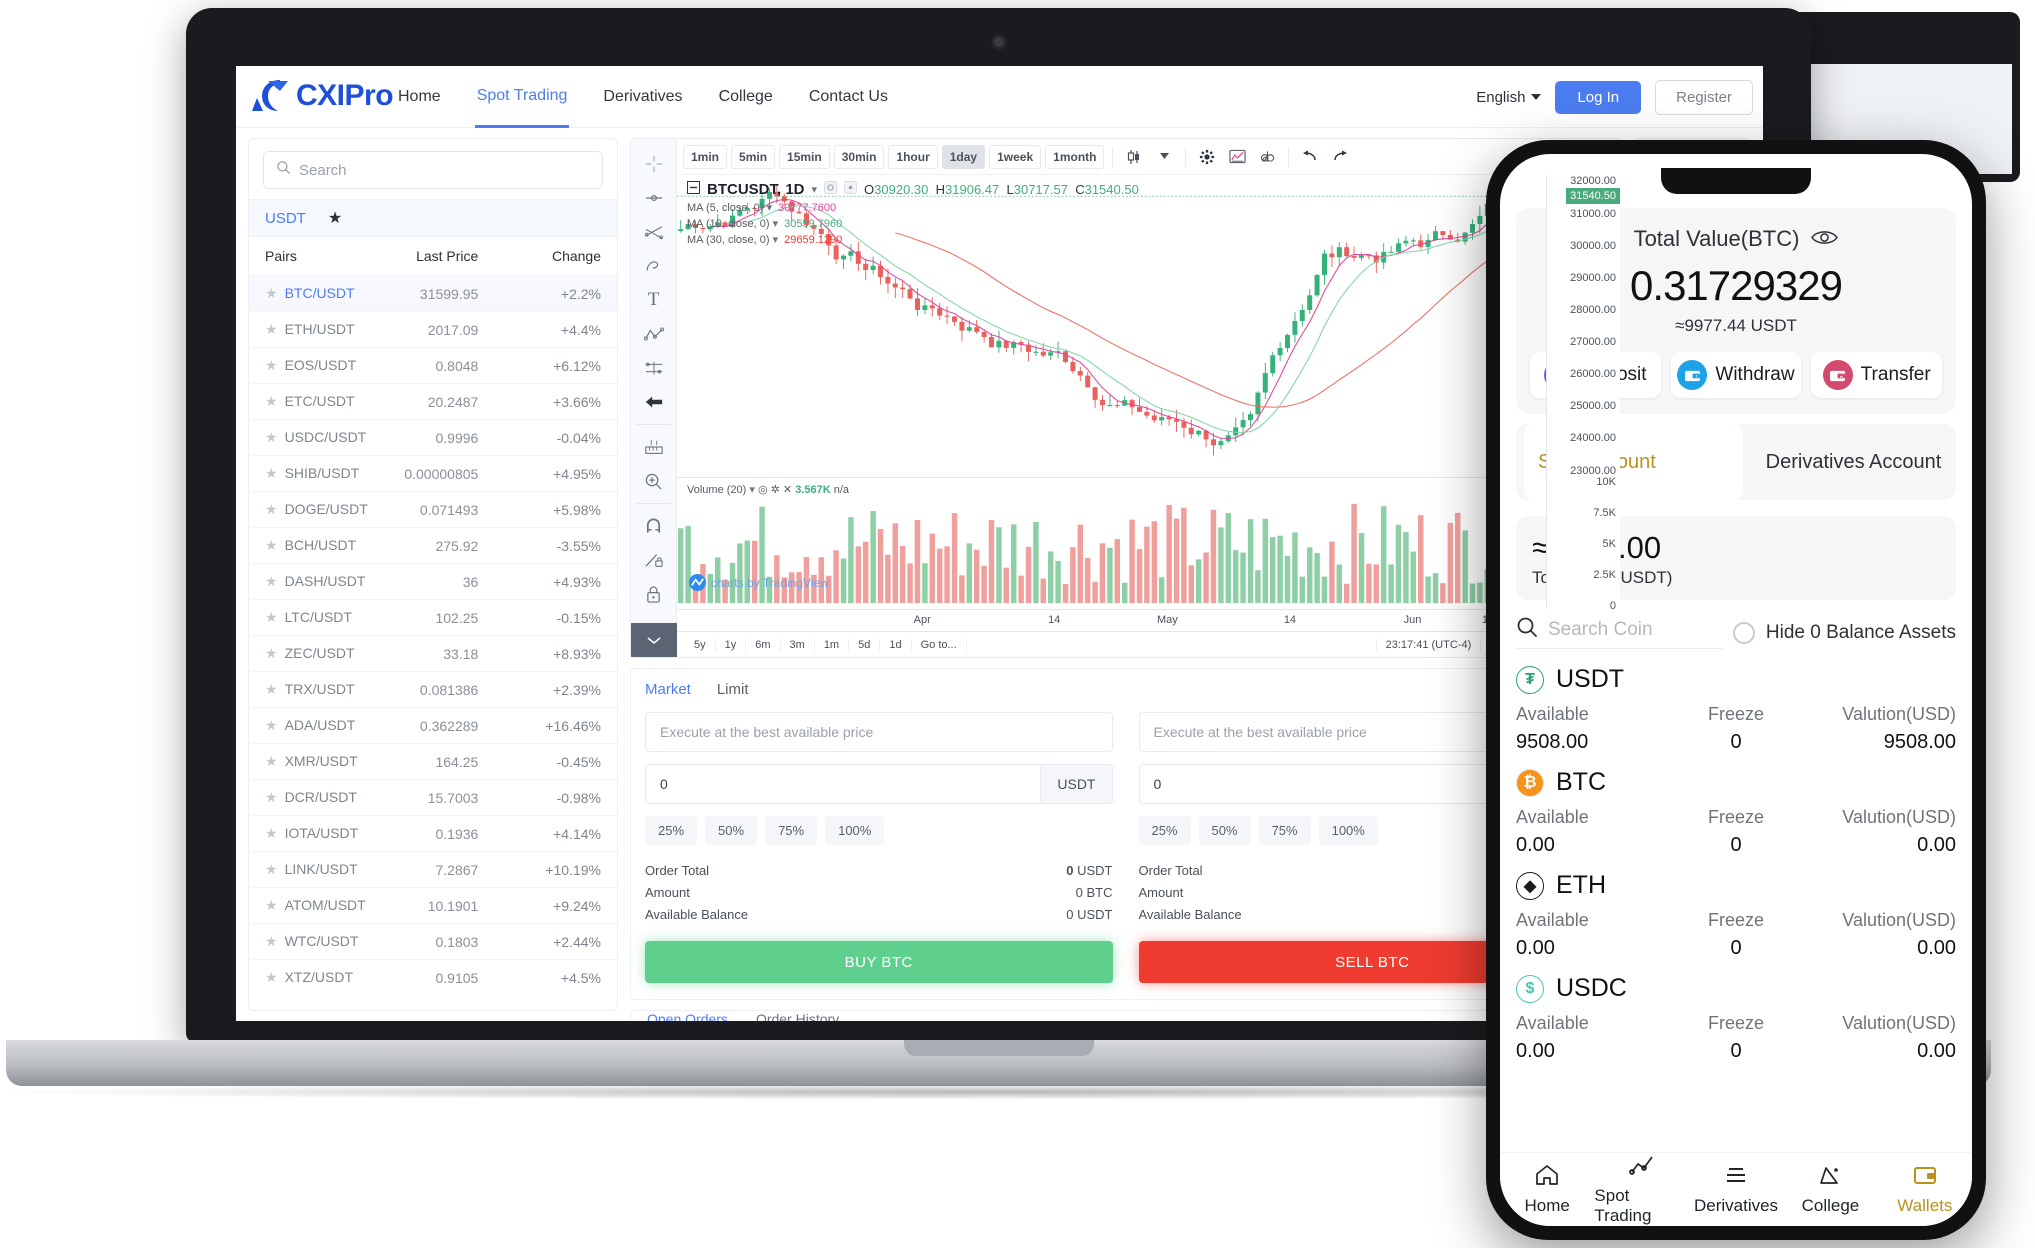  What do you see at coordinates (1853, 461) in the screenshot?
I see `derivatives-account-tab: Derivatives Account` at bounding box center [1853, 461].